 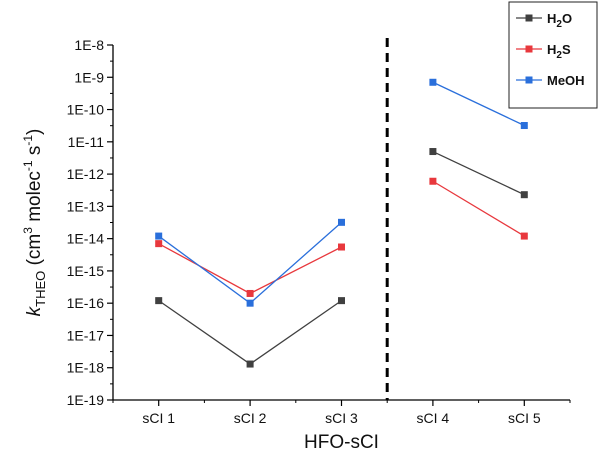 What do you see at coordinates (86, 110) in the screenshot?
I see `y-tick-label: 1E-10` at bounding box center [86, 110].